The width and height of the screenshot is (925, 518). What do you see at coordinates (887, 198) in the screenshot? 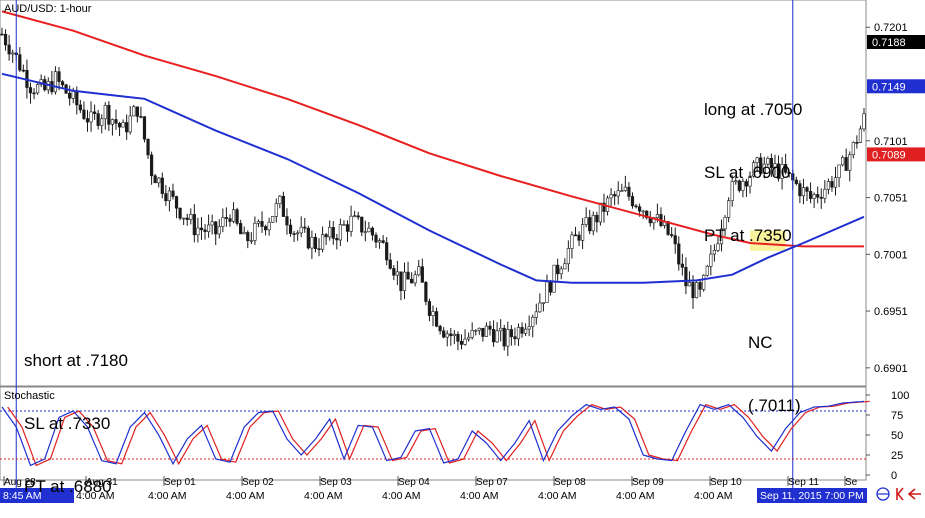
I see `price-ticks-group: 0.7201 0.7101 0.7051 0.7001 0.6951 0.6901` at bounding box center [887, 198].